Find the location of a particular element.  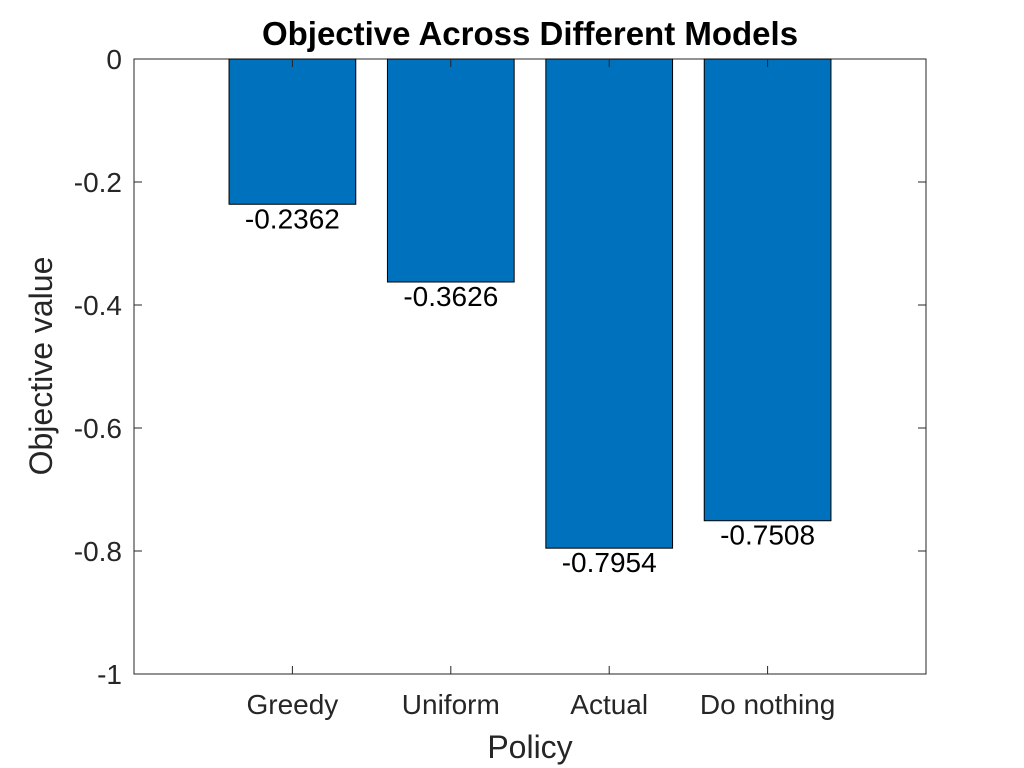

y-axis-label: Objective value is located at coordinates (41, 366).